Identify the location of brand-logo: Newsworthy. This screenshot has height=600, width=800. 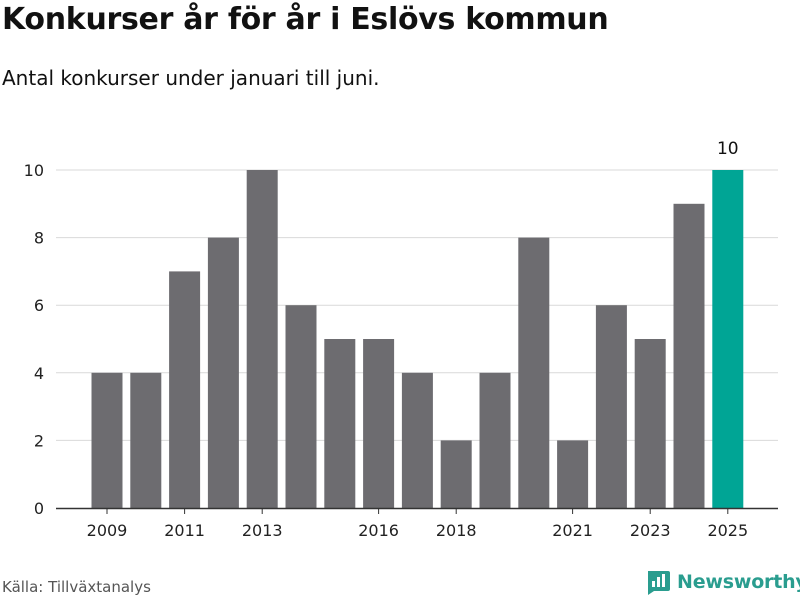
(722, 582).